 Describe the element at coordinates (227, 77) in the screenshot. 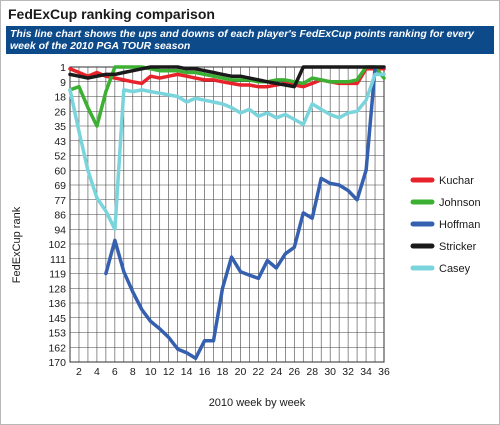

I see `series-line-stricker` at that location.